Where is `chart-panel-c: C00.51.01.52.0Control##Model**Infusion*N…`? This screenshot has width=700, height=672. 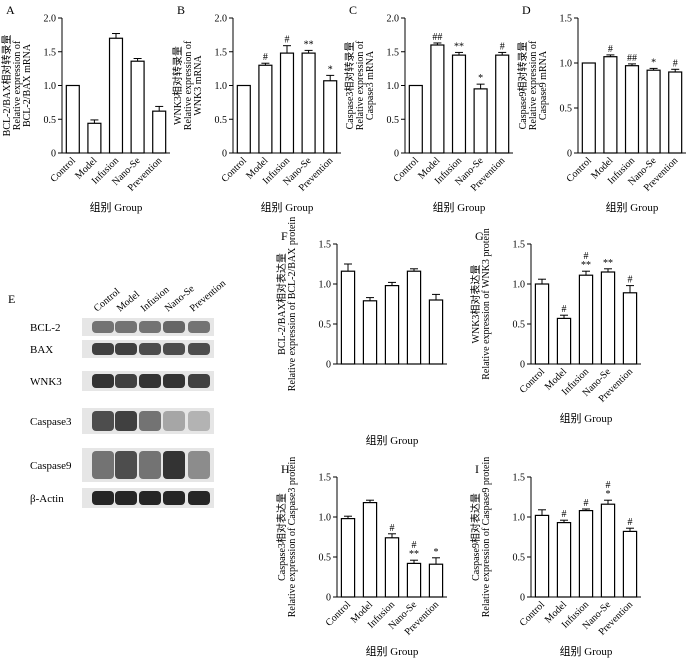
chart-panel-c: C00.51.01.52.0Control##Model**Infusion*N… is located at coordinates (428, 108).